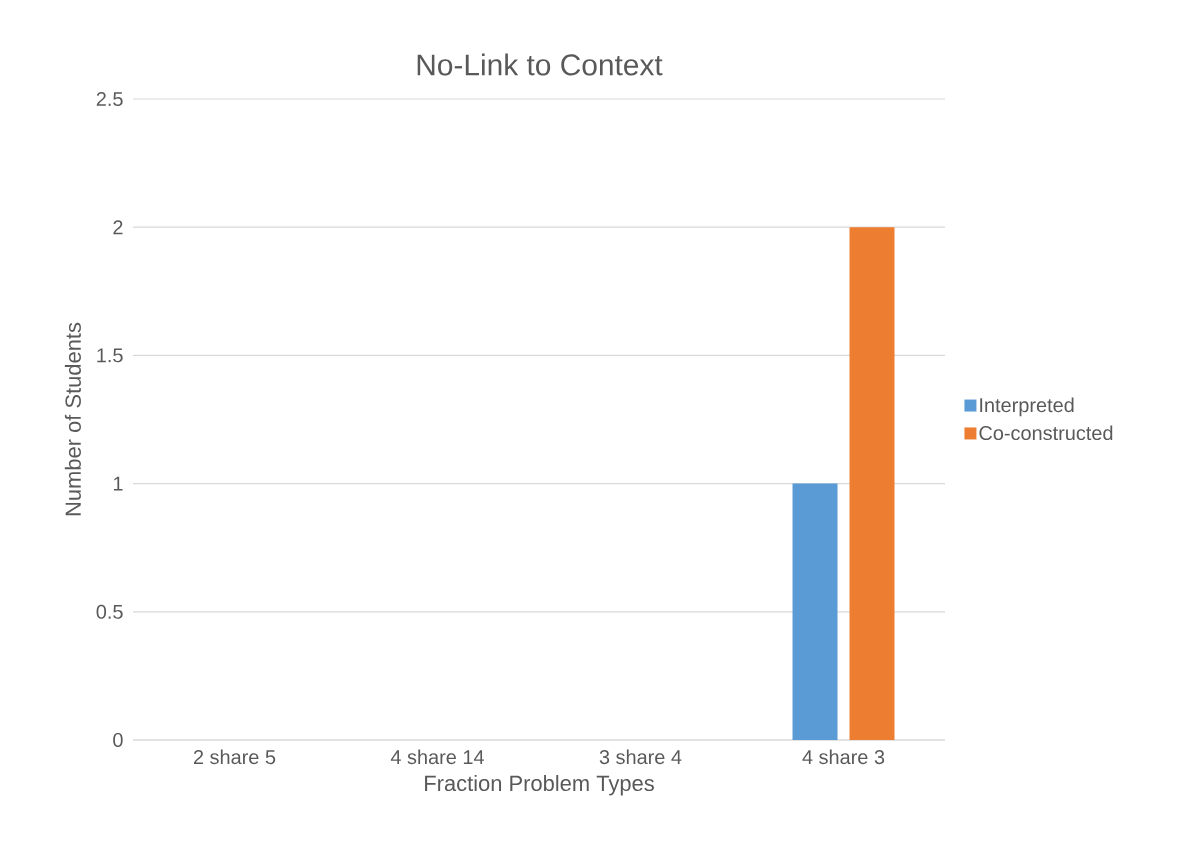 This screenshot has height=848, width=1194. Describe the element at coordinates (1027, 407) in the screenshot. I see `legend-label: Interpreted` at that location.